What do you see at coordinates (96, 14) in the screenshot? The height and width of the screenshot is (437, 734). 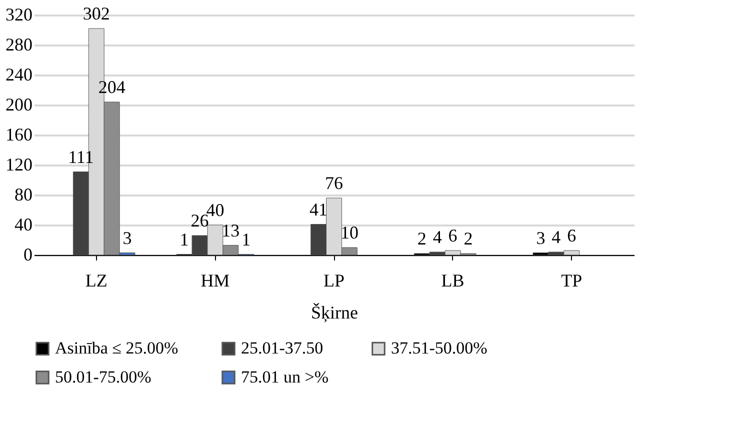 I see `data-label: 302` at bounding box center [96, 14].